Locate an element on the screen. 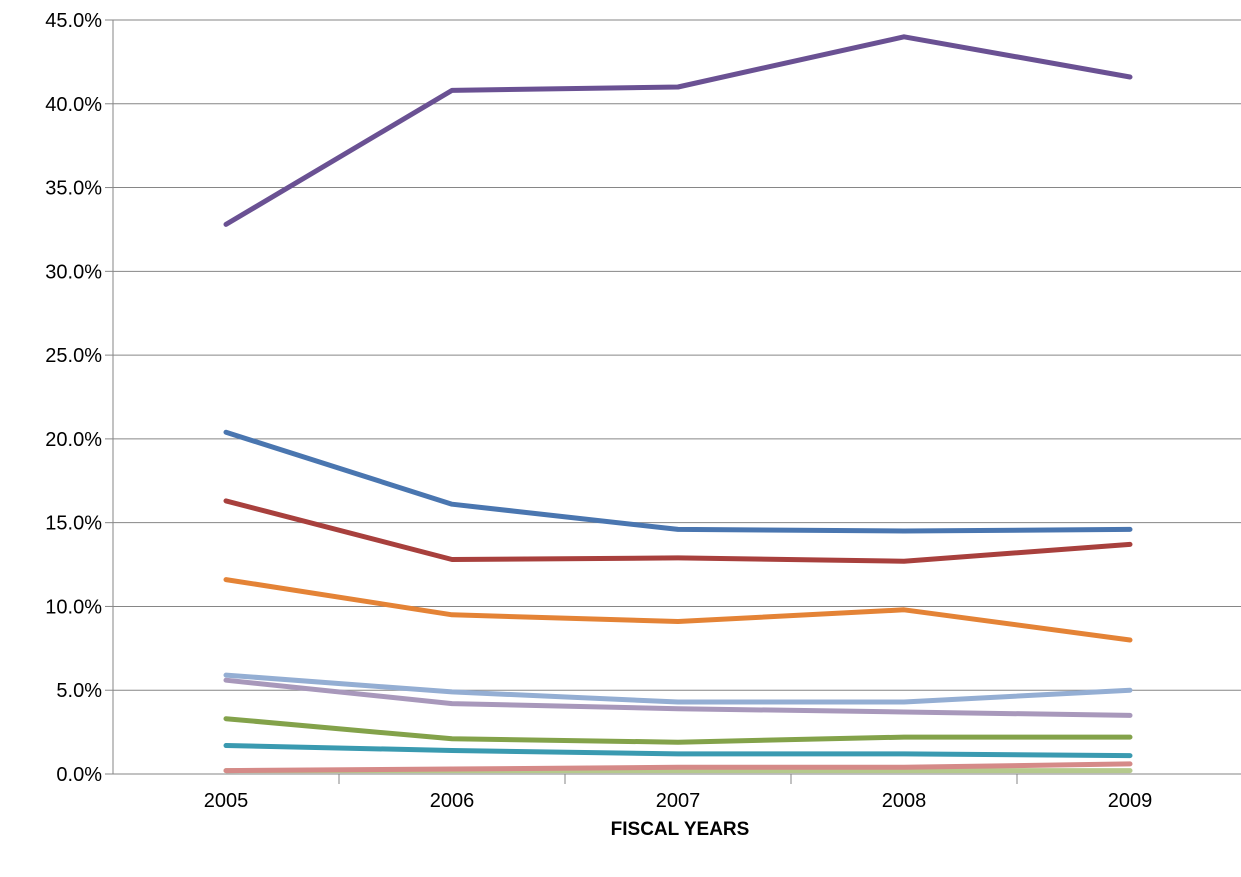 This screenshot has width=1241, height=877. x-tick-label: 2008 is located at coordinates (904, 801).